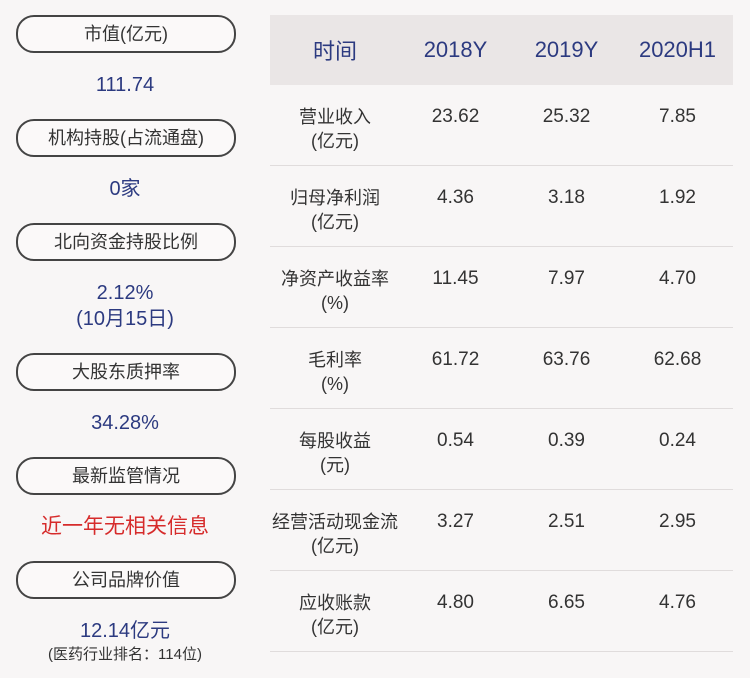 Image resolution: width=750 pixels, height=678 pixels. Describe the element at coordinates (455, 49) in the screenshot. I see `header-2018y: 2018Y` at that location.